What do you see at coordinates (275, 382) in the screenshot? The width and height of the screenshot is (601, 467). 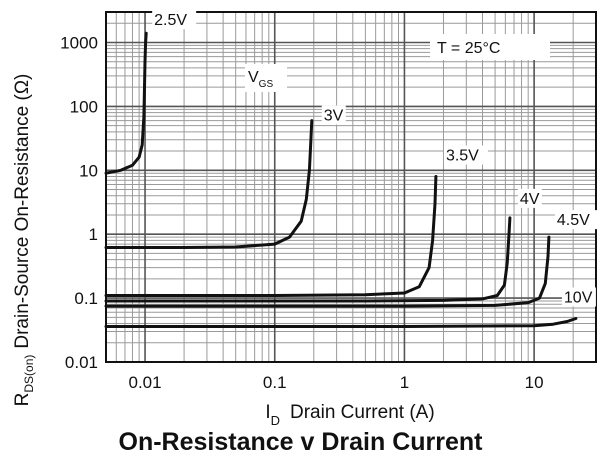 I see `x-tick-label: 0.1` at bounding box center [275, 382].